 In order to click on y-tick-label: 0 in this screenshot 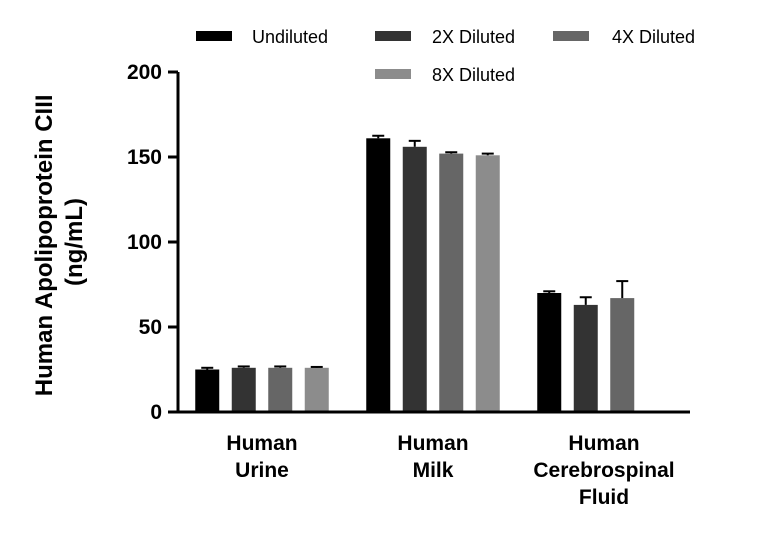, I will do `click(156, 412)`.